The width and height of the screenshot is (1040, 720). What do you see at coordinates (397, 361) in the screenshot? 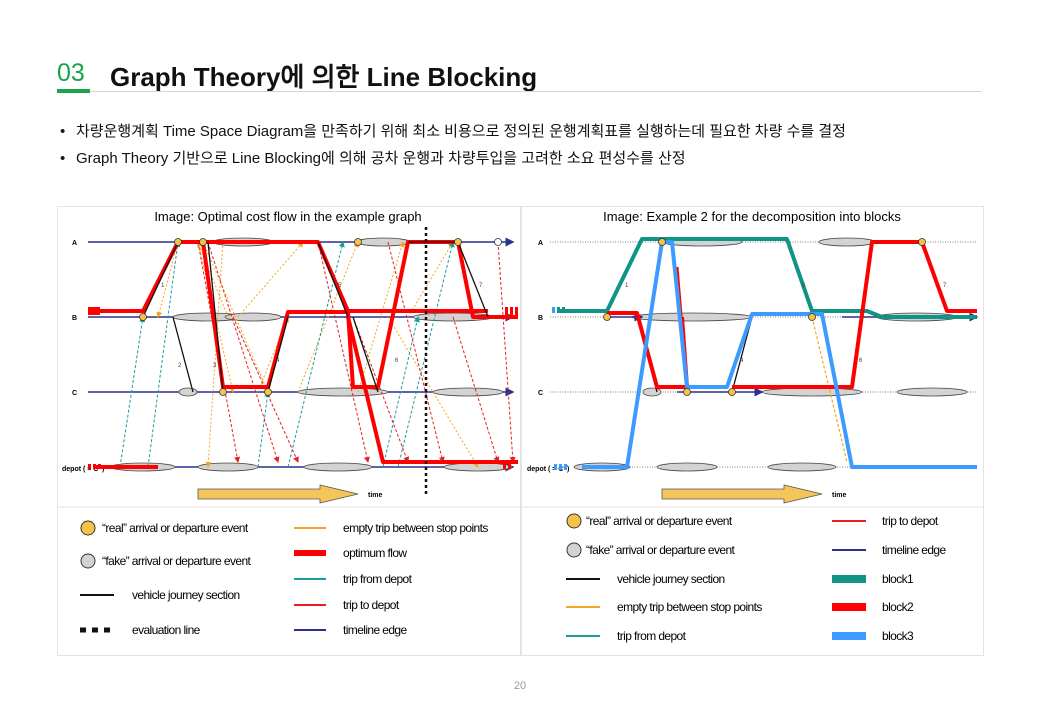
I see `trip-number: 6` at bounding box center [397, 361].